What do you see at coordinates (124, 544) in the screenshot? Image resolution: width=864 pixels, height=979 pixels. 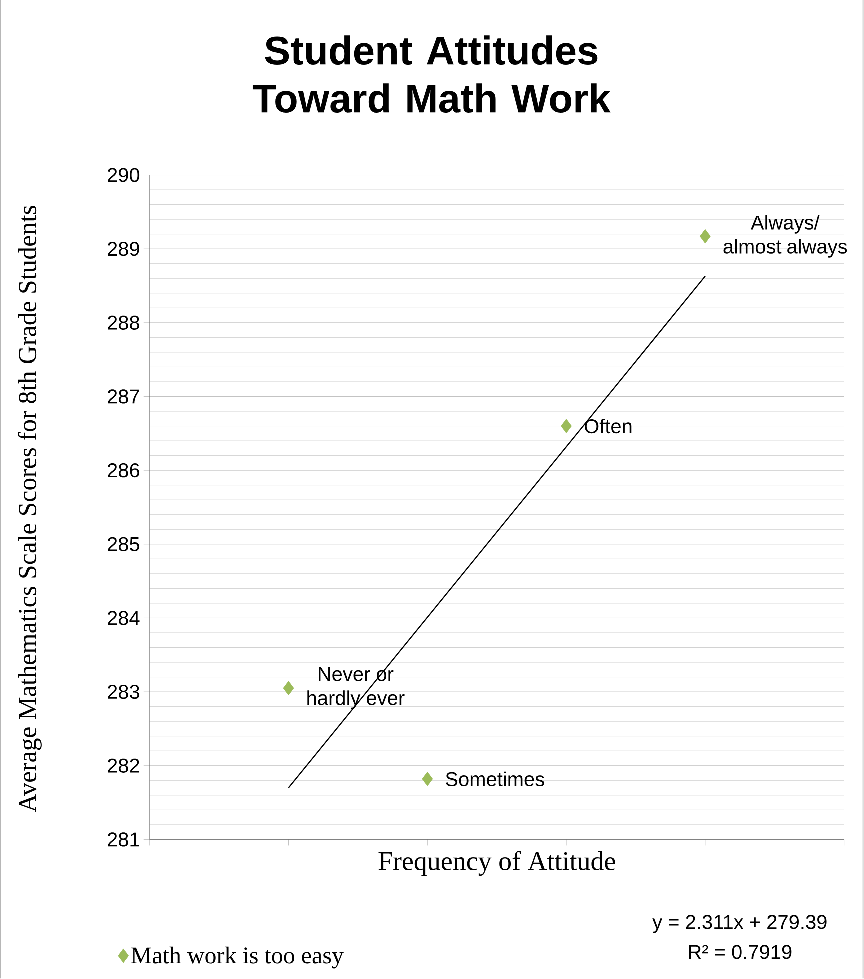 I see `y-tick-label: 285` at bounding box center [124, 544].